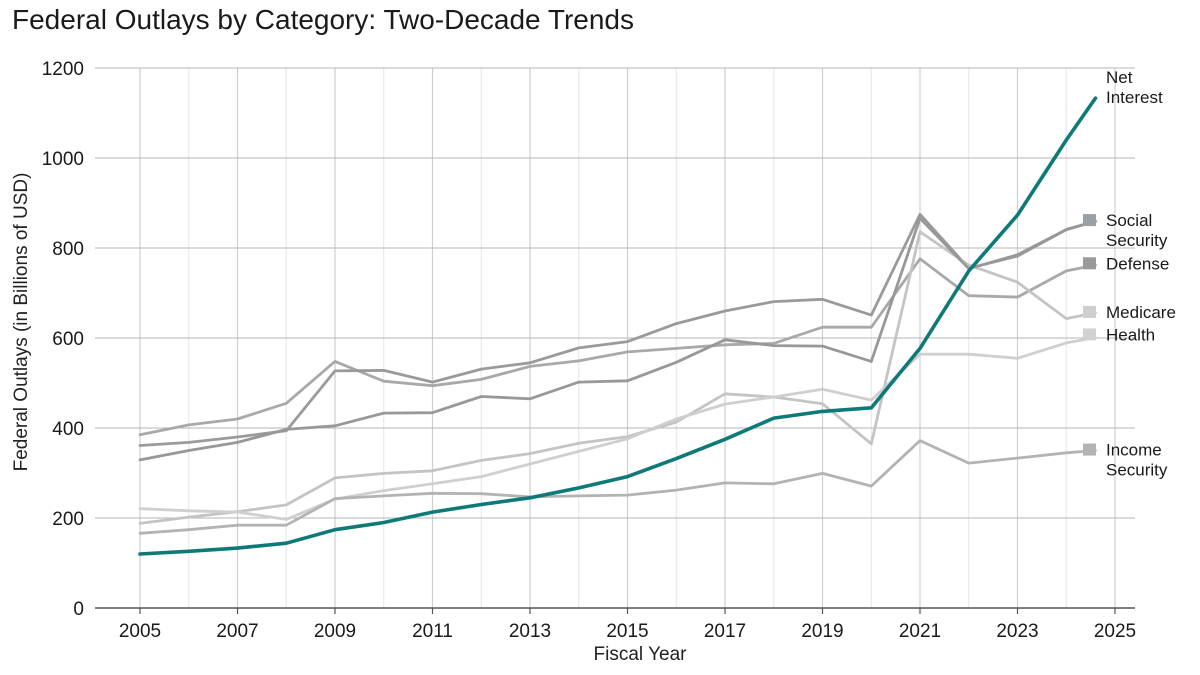 Image resolution: width=1200 pixels, height=675 pixels. What do you see at coordinates (140, 631) in the screenshot?
I see `x-tick-label: 2005` at bounding box center [140, 631].